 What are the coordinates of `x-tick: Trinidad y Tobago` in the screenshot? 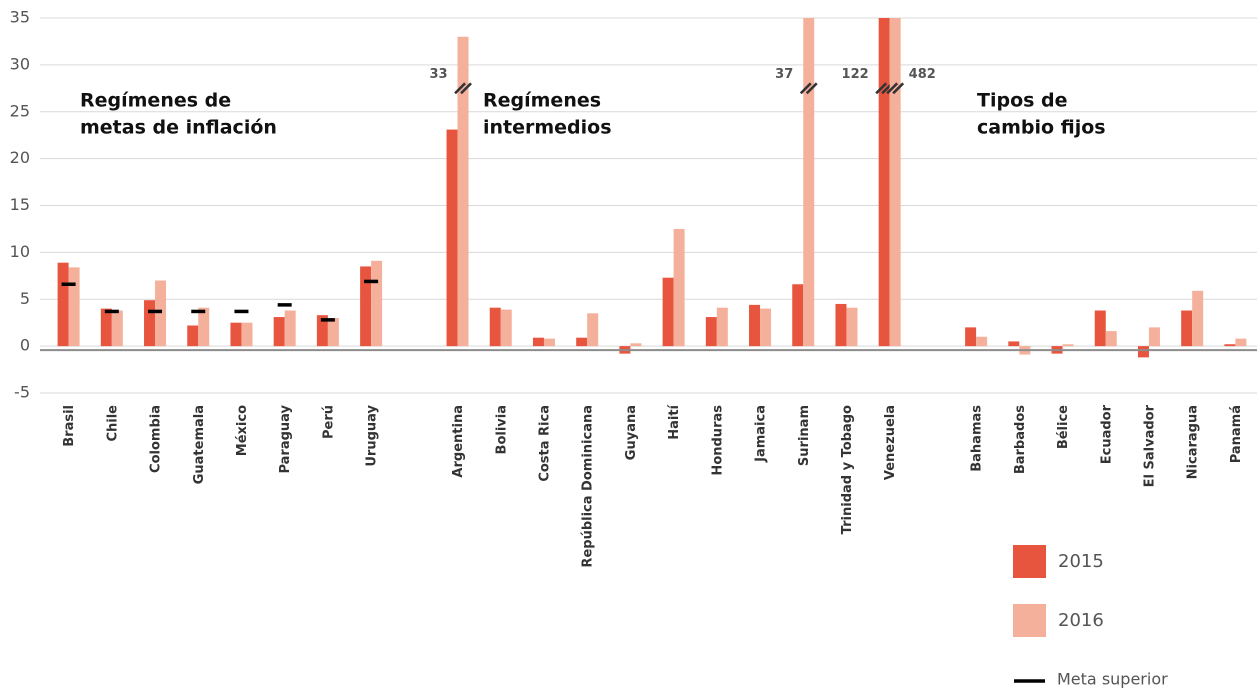 It's located at (847, 469).